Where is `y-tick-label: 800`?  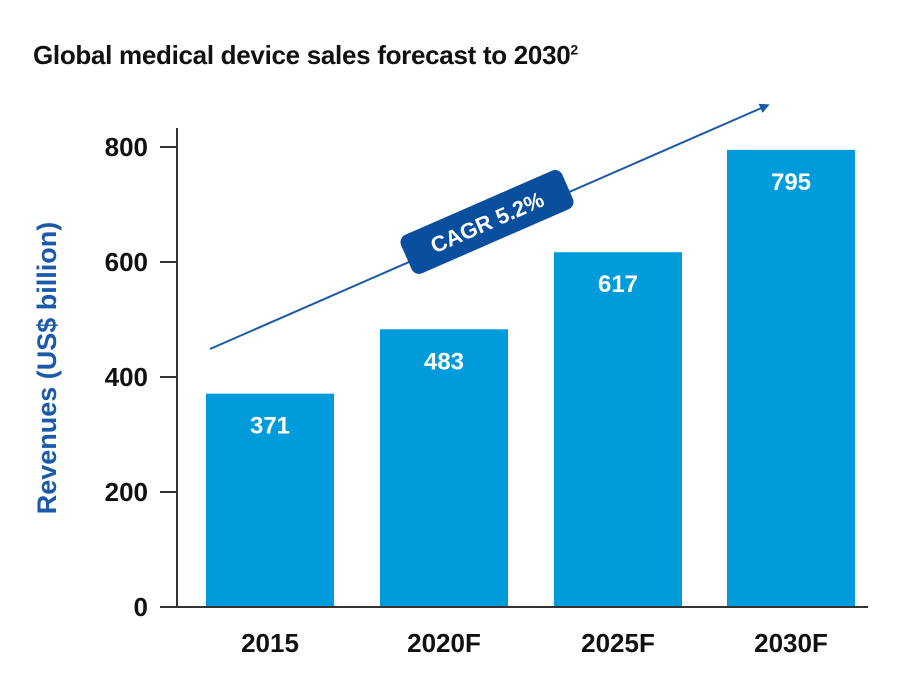
y-tick-label: 800 is located at coordinates (126, 147).